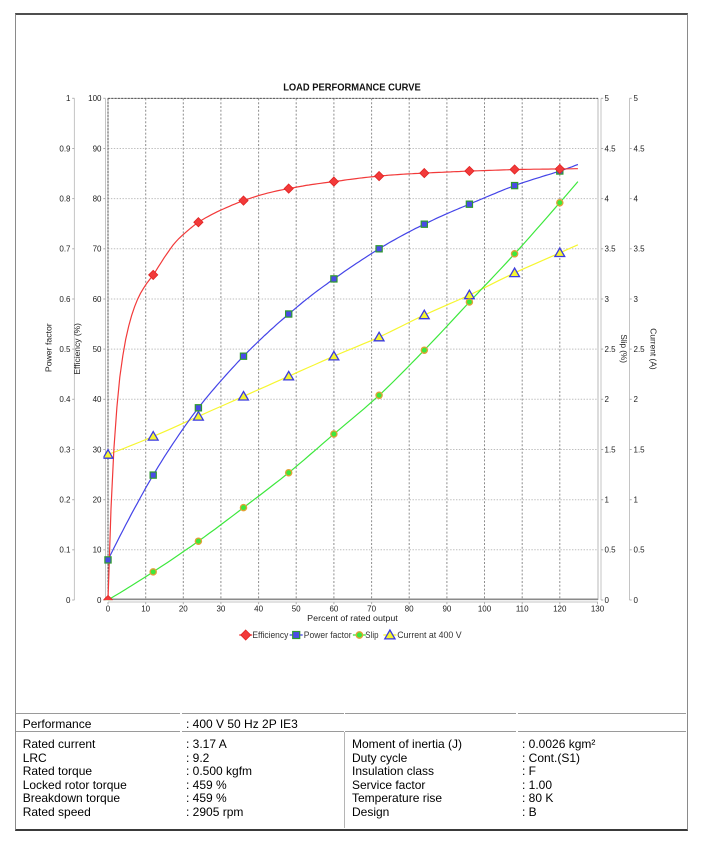 Image resolution: width=707 pixels, height=846 pixels. Describe the element at coordinates (65, 449) in the screenshot. I see `svg-text: 0.3` at that location.